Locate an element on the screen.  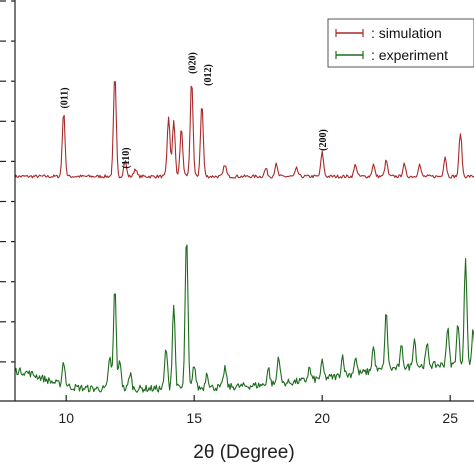
legend-box is located at coordinates (400, 43).